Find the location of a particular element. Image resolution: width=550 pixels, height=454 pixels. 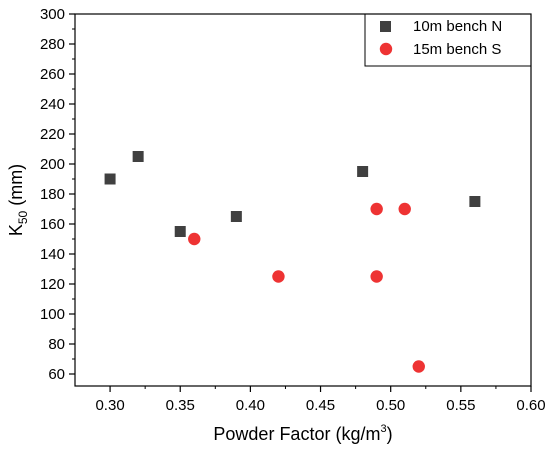

x-axis-title: Powder Factor (kg/m3) is located at coordinates (302, 433).